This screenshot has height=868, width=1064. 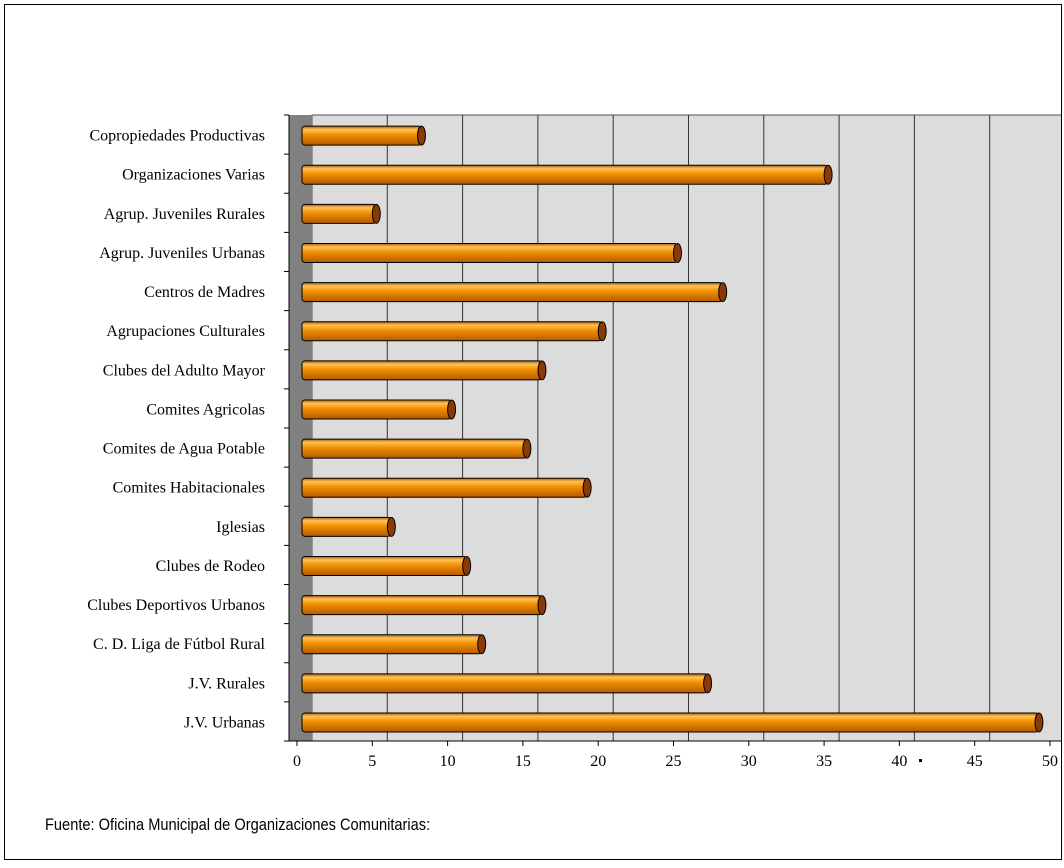 I want to click on category-label: Centros de Madres, so click(x=204, y=292).